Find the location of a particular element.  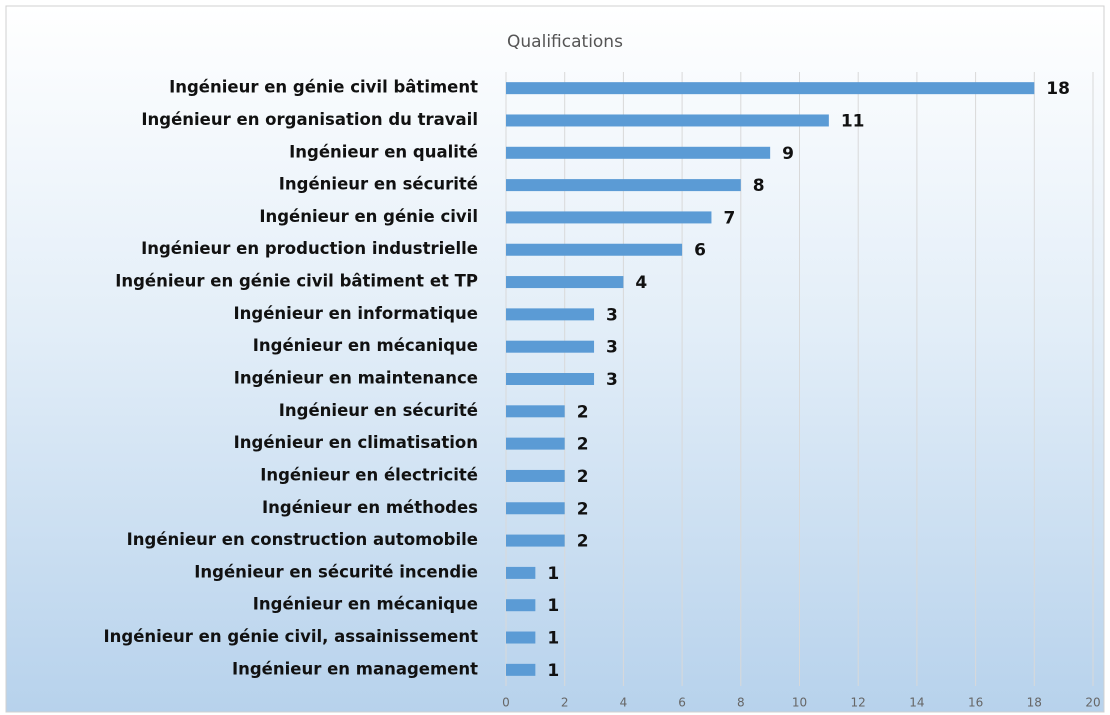

y-tick-label: Ingénieur en génie civil is located at coordinates (368, 216).